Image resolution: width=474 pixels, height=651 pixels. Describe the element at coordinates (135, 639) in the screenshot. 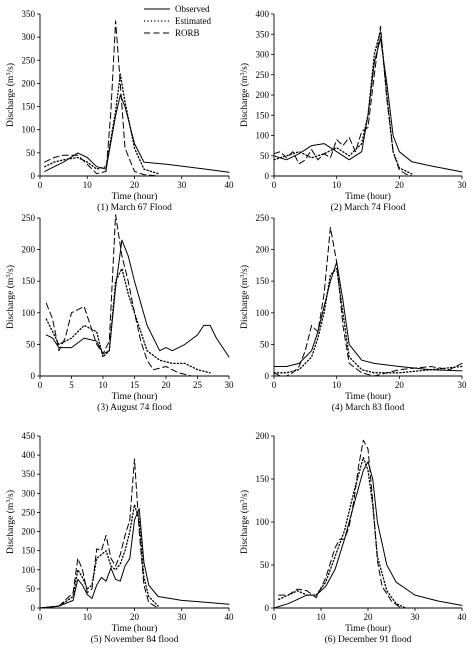

I see `chart-caption: (5) November 84 flood` at that location.